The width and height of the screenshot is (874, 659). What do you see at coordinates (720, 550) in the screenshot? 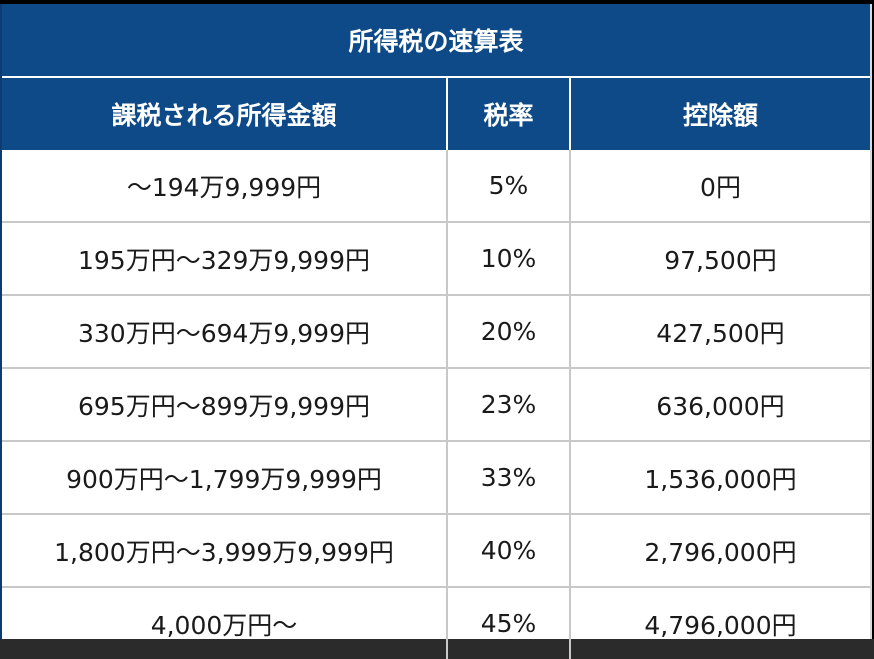
I see `cell-deduction: 2,796,000円` at bounding box center [720, 550].